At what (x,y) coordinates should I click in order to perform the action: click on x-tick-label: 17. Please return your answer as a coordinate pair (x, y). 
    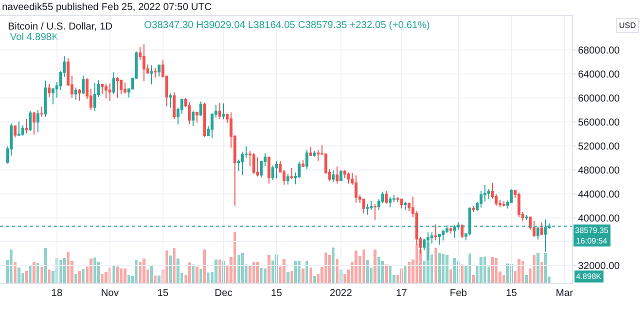
    Looking at the image, I should click on (402, 293).